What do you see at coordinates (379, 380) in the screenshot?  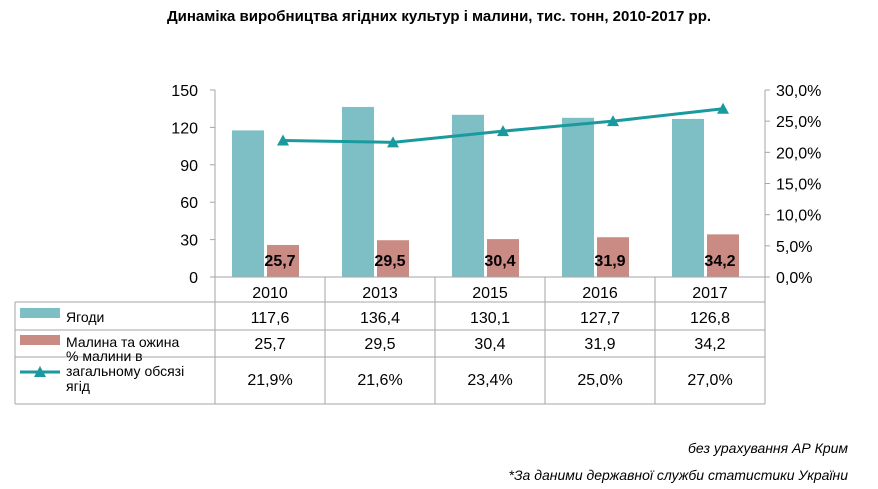 I see `table-cell-value: 21,6%` at bounding box center [379, 380].